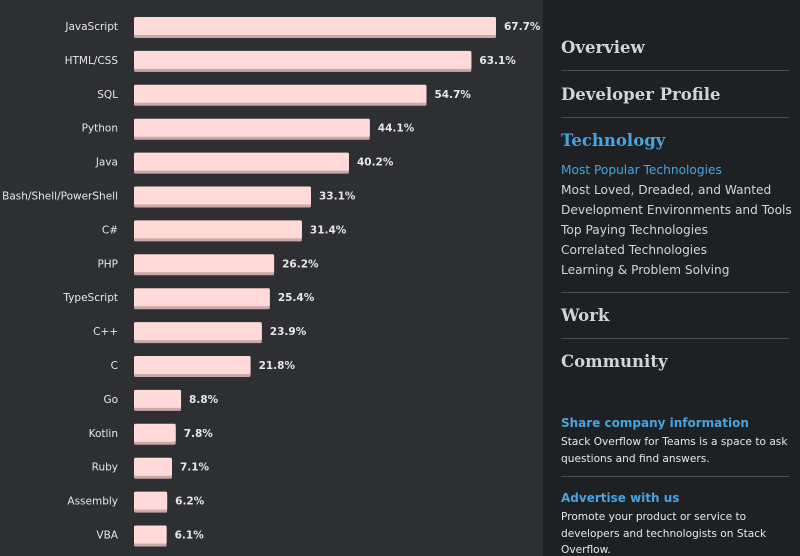 This screenshot has width=800, height=556. I want to click on category-label-java: Java, so click(106, 163).